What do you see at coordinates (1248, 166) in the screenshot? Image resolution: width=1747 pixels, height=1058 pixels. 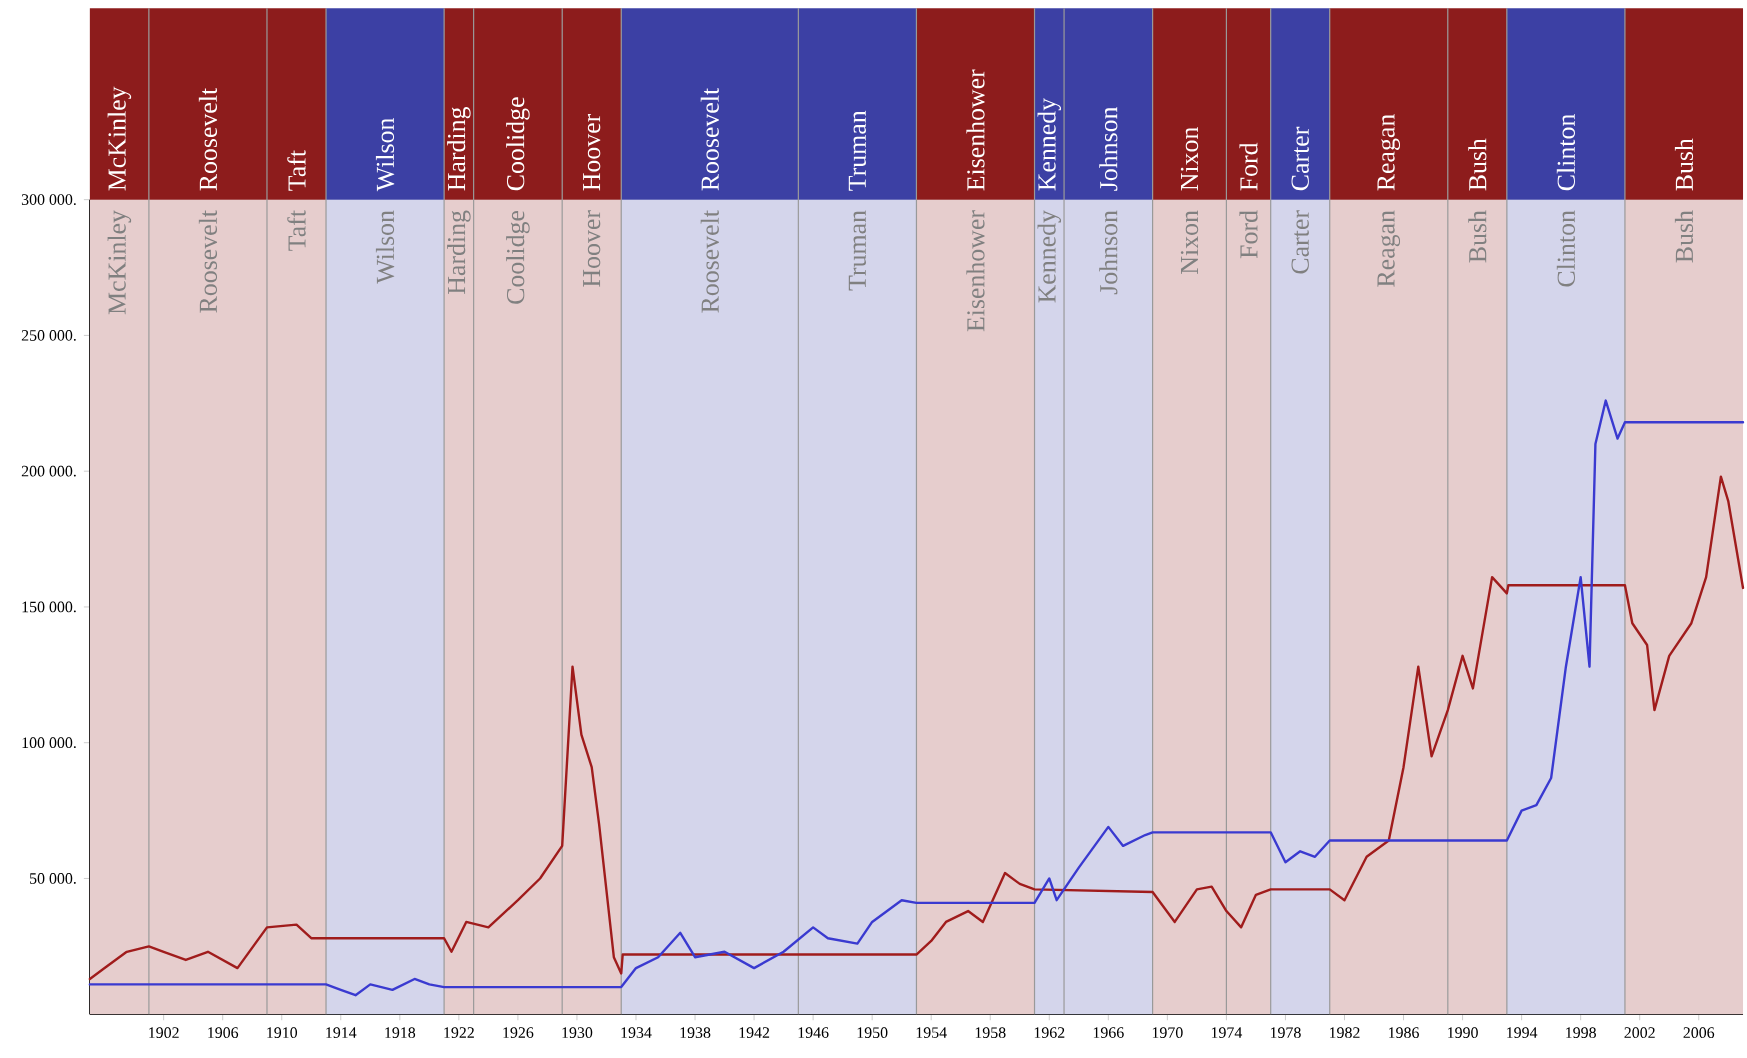 I see `band-label: Ford` at bounding box center [1248, 166].